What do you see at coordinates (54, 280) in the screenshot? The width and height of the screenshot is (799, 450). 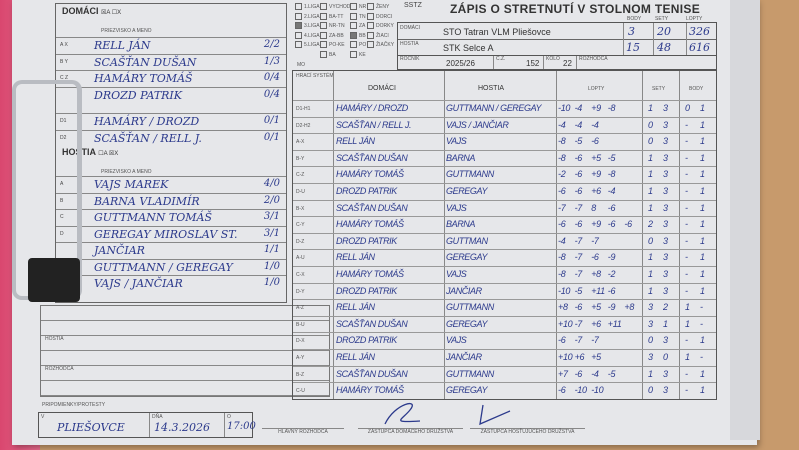 I see `clip-handle` at bounding box center [54, 280].